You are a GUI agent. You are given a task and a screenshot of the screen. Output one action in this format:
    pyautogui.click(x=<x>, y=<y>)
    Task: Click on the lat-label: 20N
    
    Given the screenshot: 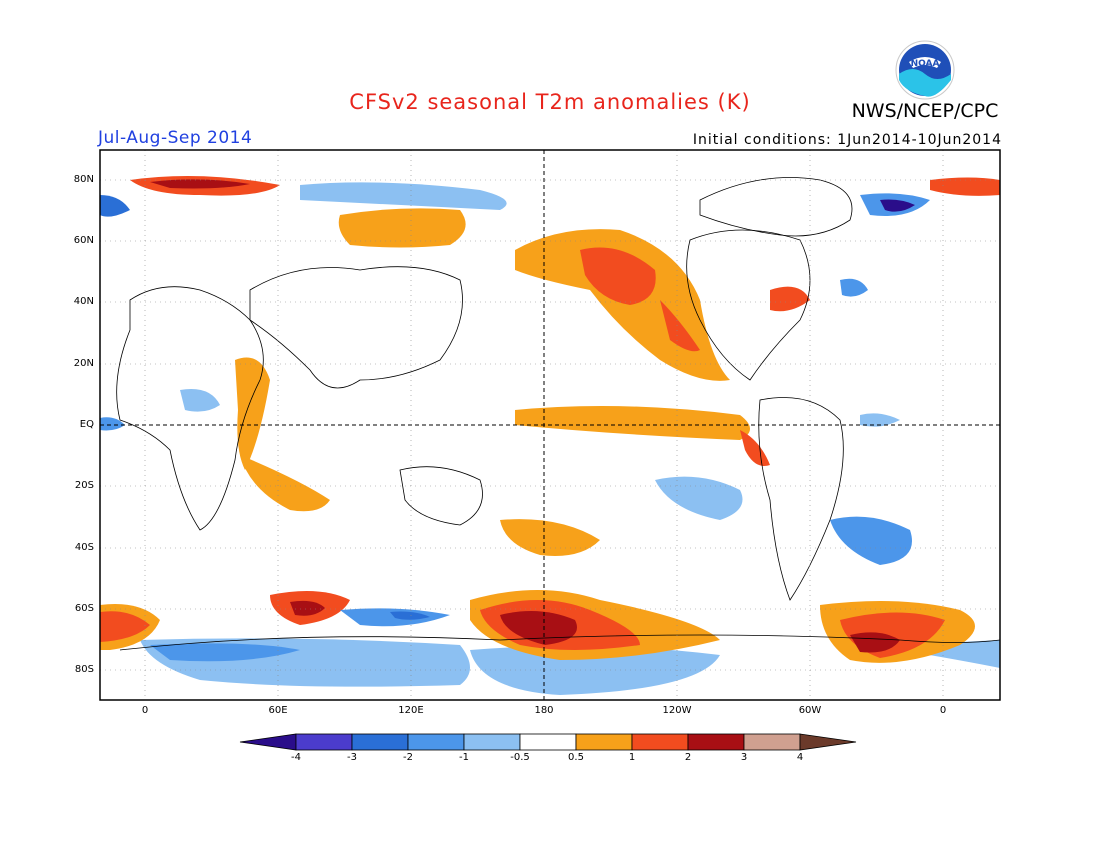 What is the action you would take?
    pyautogui.click(x=83, y=363)
    